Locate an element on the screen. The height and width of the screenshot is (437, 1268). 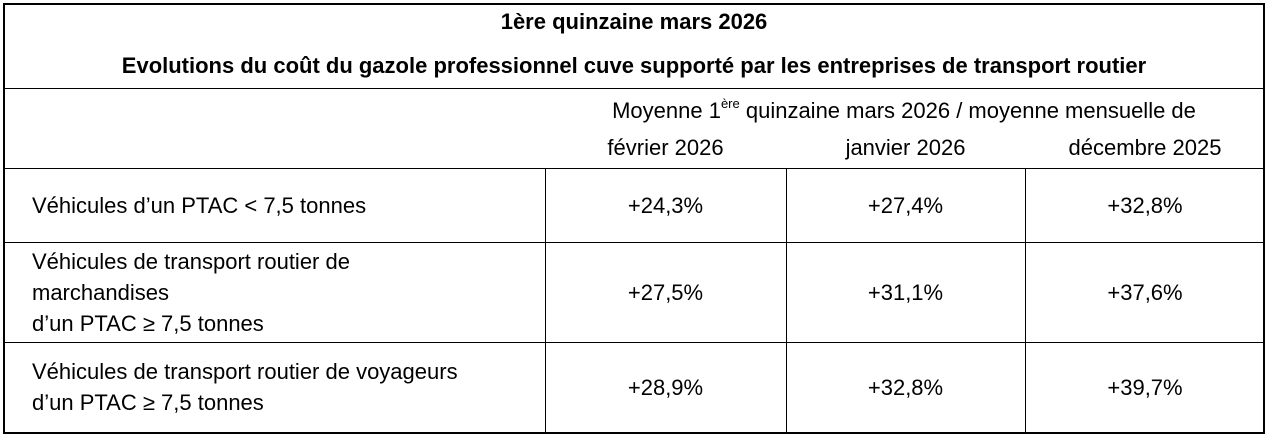
column-header-janvier: janvier 2026 is located at coordinates (905, 147).